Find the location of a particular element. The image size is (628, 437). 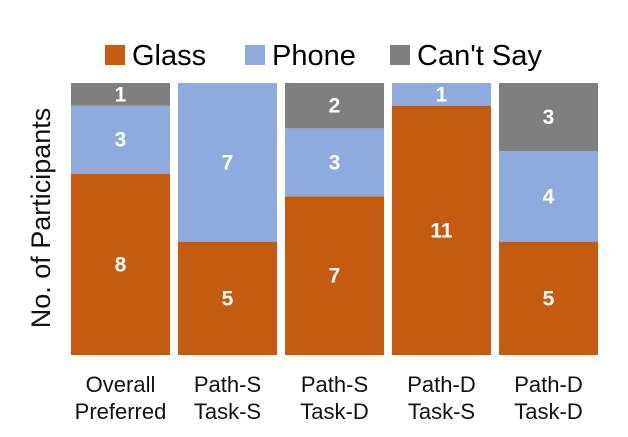

legend-label-phone: Phone is located at coordinates (314, 56).